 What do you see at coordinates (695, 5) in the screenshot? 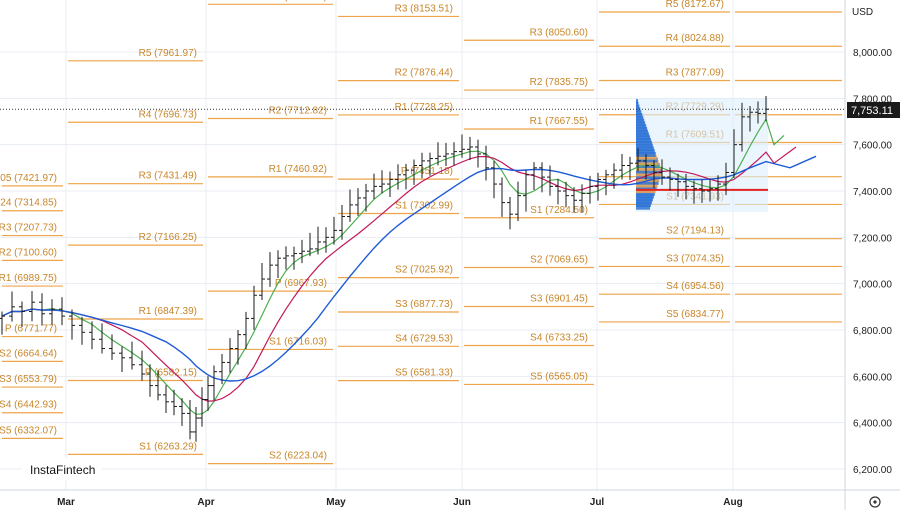
I see `pivot-label: R5 (8172.67)` at bounding box center [695, 5].